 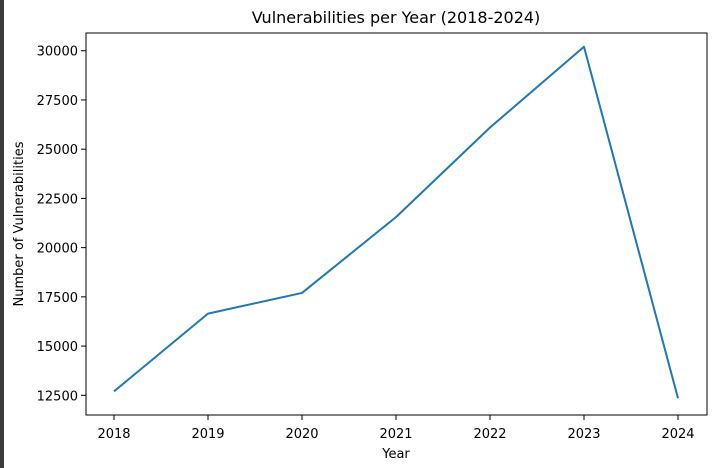 I want to click on x-tick-label: 2021, so click(x=395, y=434).